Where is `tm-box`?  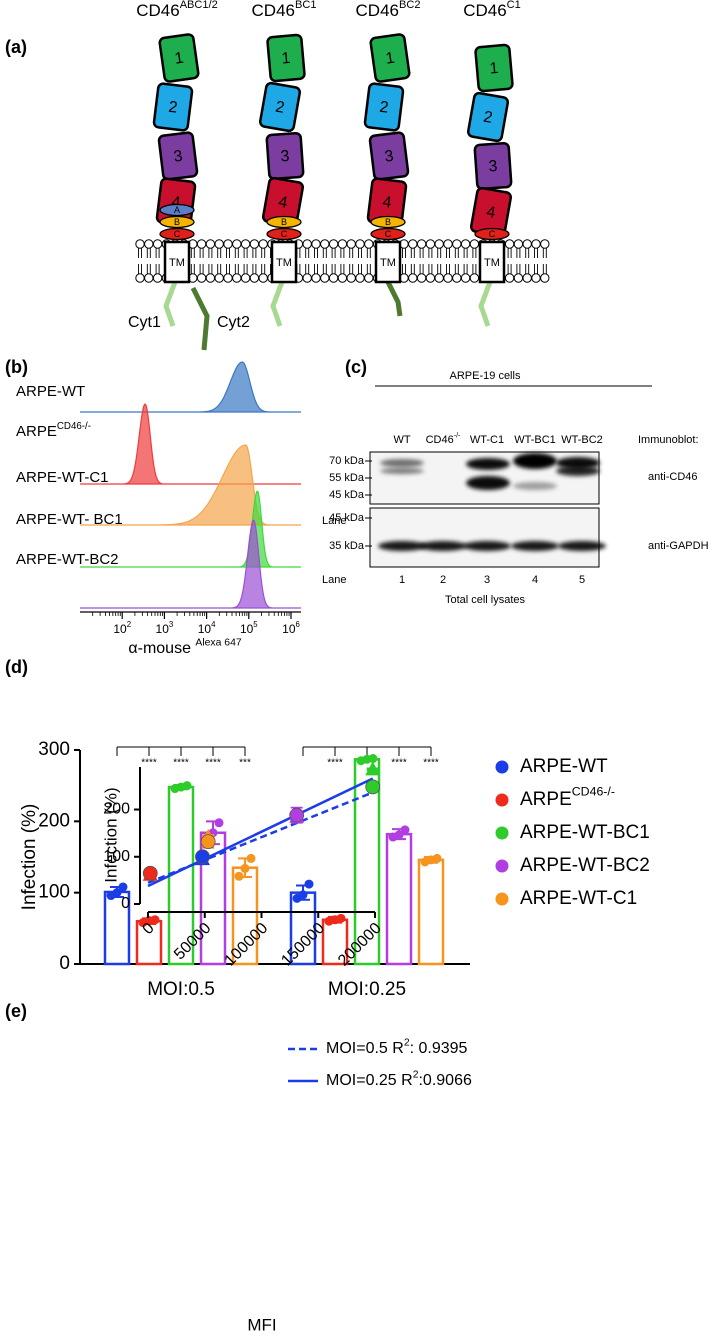
tm-box is located at coordinates (492, 262).